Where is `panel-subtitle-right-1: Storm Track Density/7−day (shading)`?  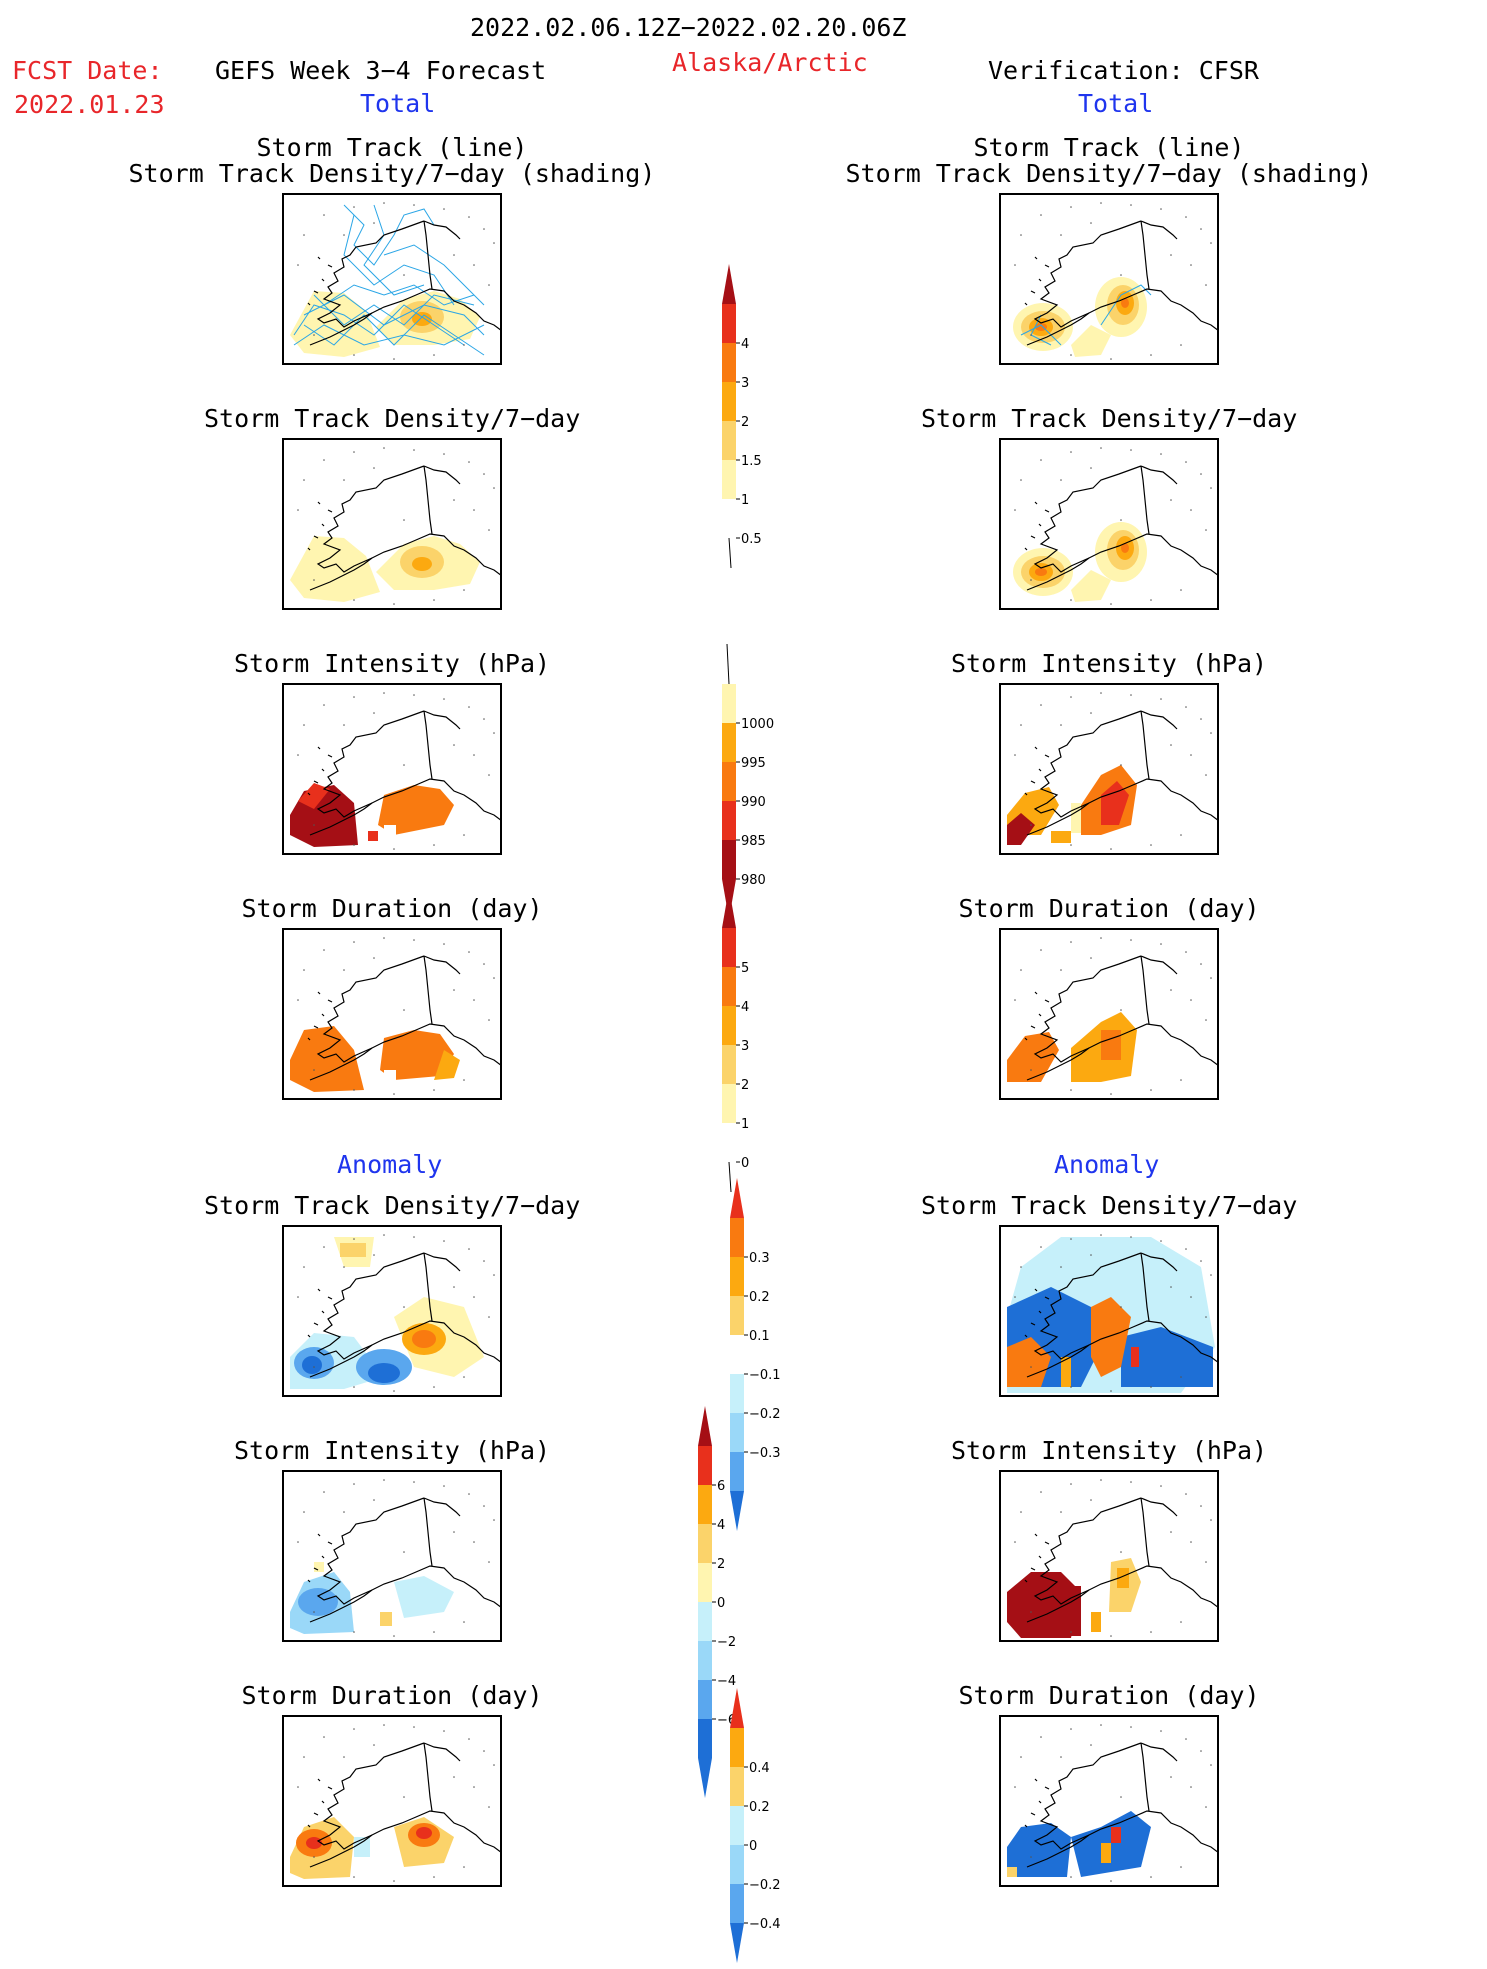
panel-subtitle-right-1: Storm Track Density/7−day (shading) is located at coordinates (1109, 173).